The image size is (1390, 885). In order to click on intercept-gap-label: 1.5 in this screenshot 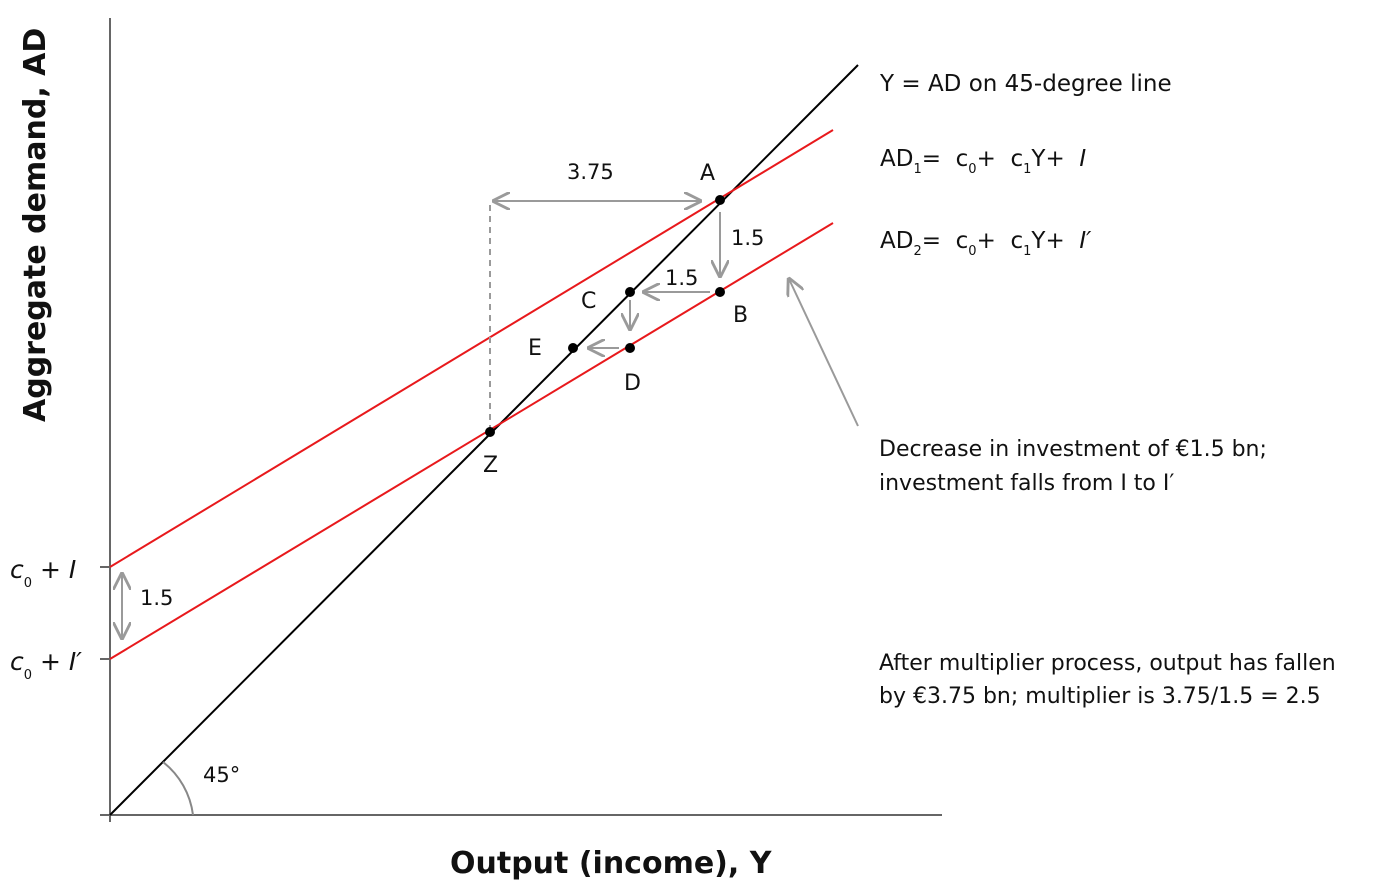, I will do `click(156, 598)`.